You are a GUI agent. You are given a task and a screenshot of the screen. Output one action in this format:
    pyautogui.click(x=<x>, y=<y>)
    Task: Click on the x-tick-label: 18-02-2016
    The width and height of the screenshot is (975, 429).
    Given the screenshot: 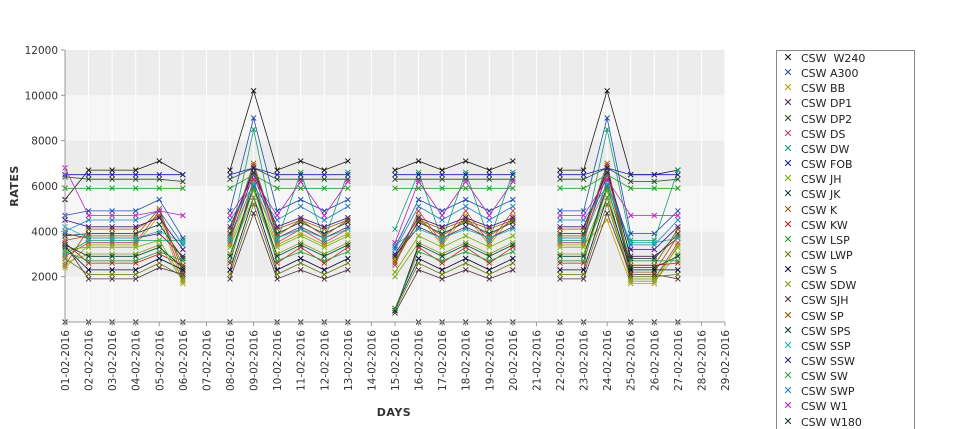 What is the action you would take?
    pyautogui.click(x=467, y=360)
    